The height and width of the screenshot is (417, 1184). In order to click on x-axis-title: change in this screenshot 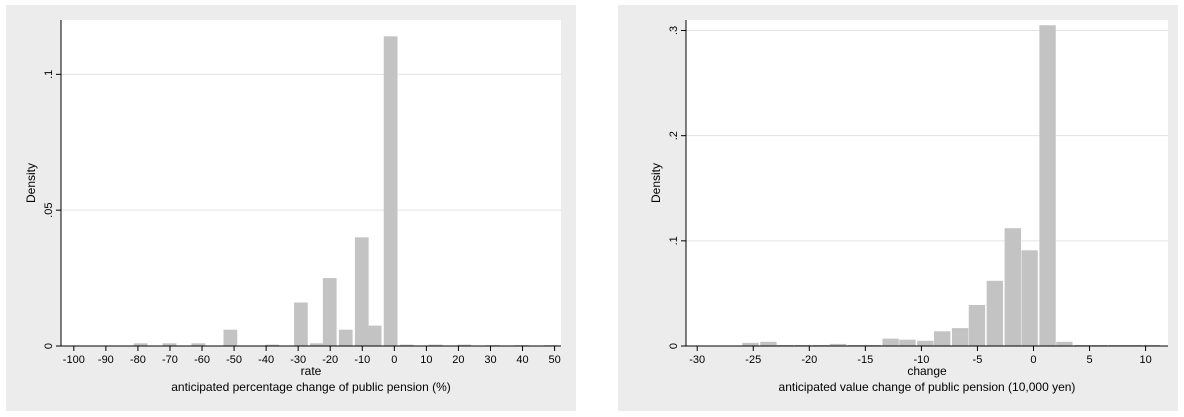, I will do `click(927, 371)`.